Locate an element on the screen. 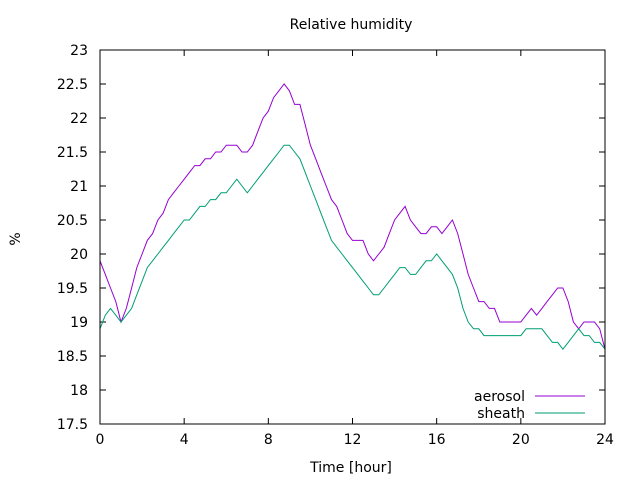 The width and height of the screenshot is (640, 485). y-tick-label: 19.5 is located at coordinates (72, 289).